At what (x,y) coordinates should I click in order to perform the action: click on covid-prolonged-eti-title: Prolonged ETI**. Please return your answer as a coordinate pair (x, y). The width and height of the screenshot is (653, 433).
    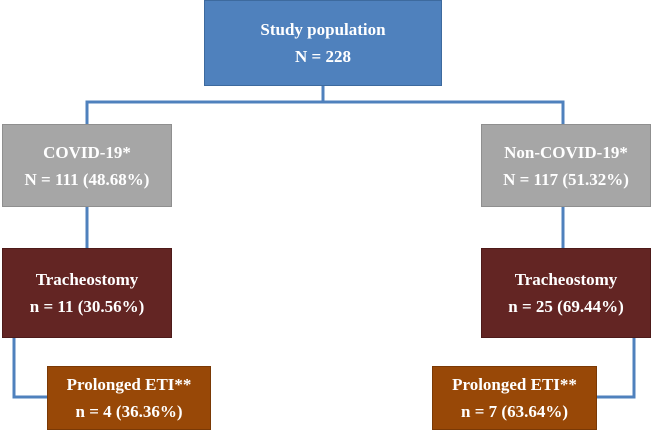
    Looking at the image, I should click on (129, 384).